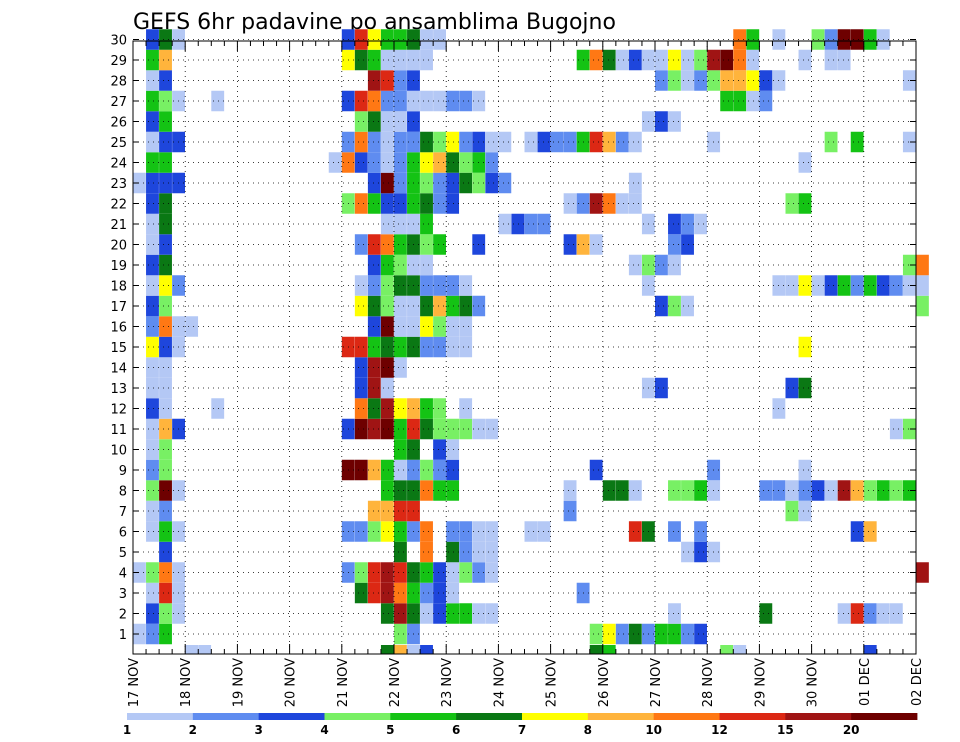 The height and width of the screenshot is (742, 960). Describe the element at coordinates (118, 369) in the screenshot. I see `y-tick-label: 14` at that location.